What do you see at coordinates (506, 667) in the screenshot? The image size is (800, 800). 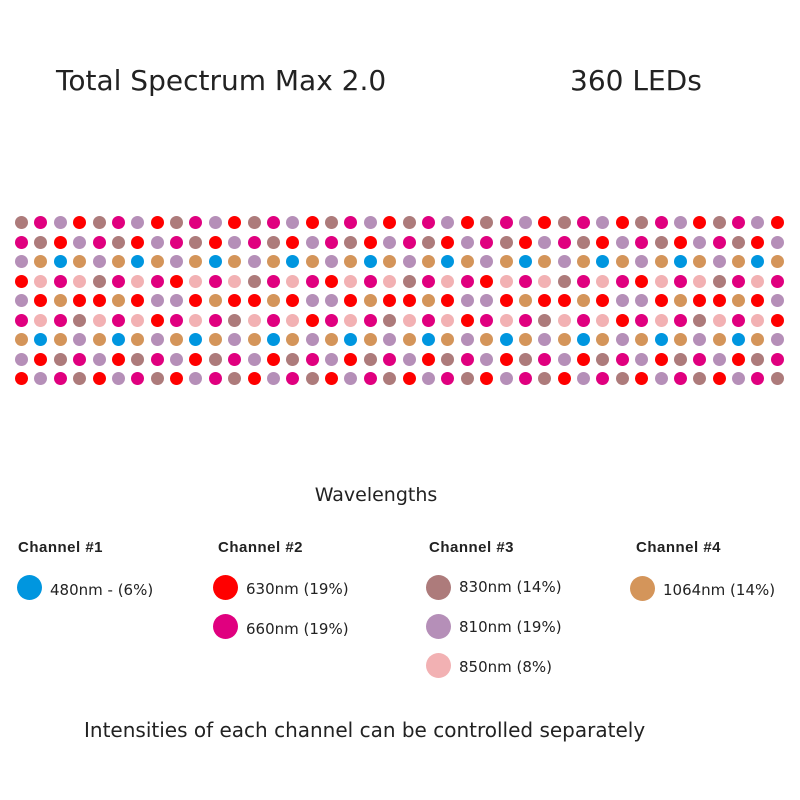 I see `legend-label-850nm: 850nm (8%)` at bounding box center [506, 667].